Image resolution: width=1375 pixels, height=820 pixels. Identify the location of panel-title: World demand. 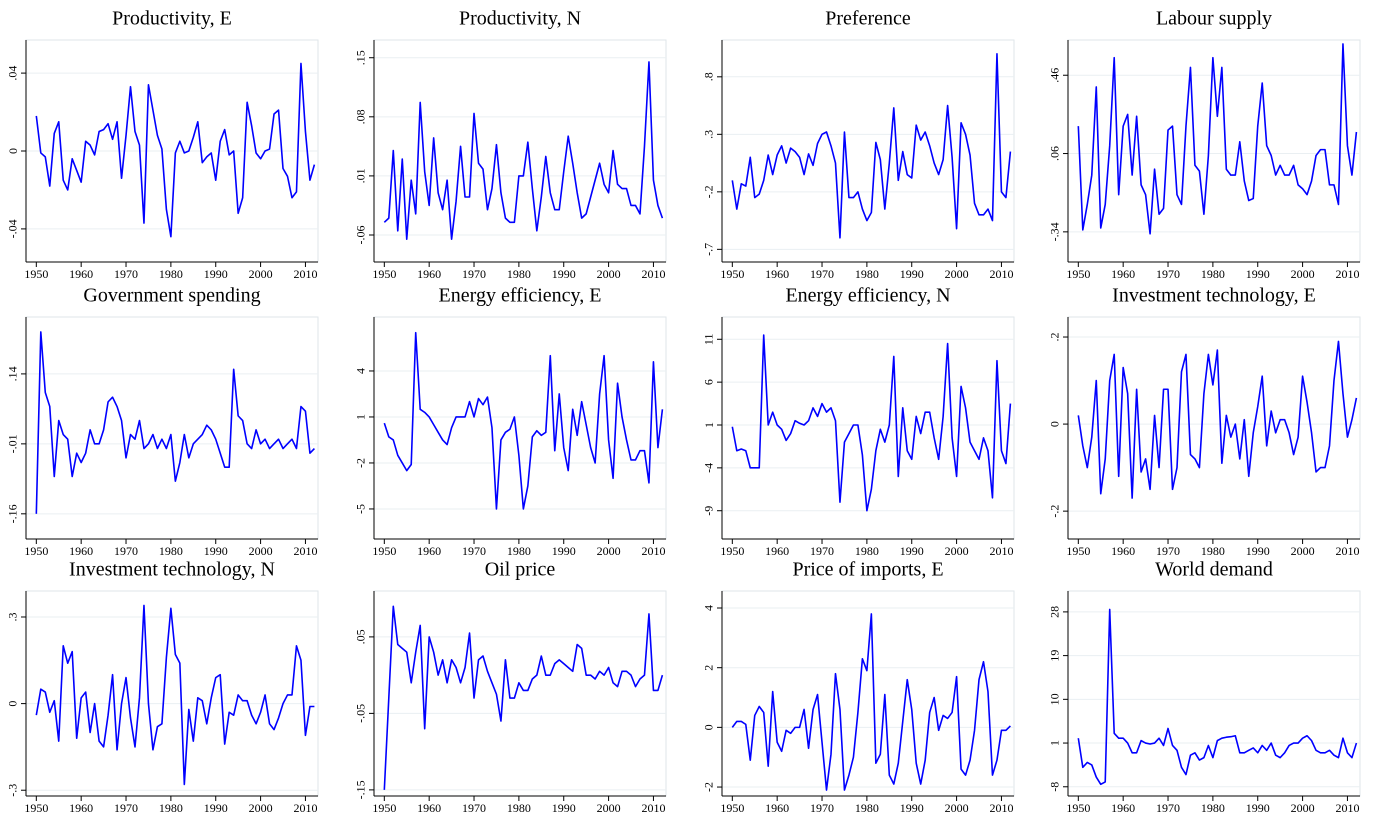
(1214, 570).